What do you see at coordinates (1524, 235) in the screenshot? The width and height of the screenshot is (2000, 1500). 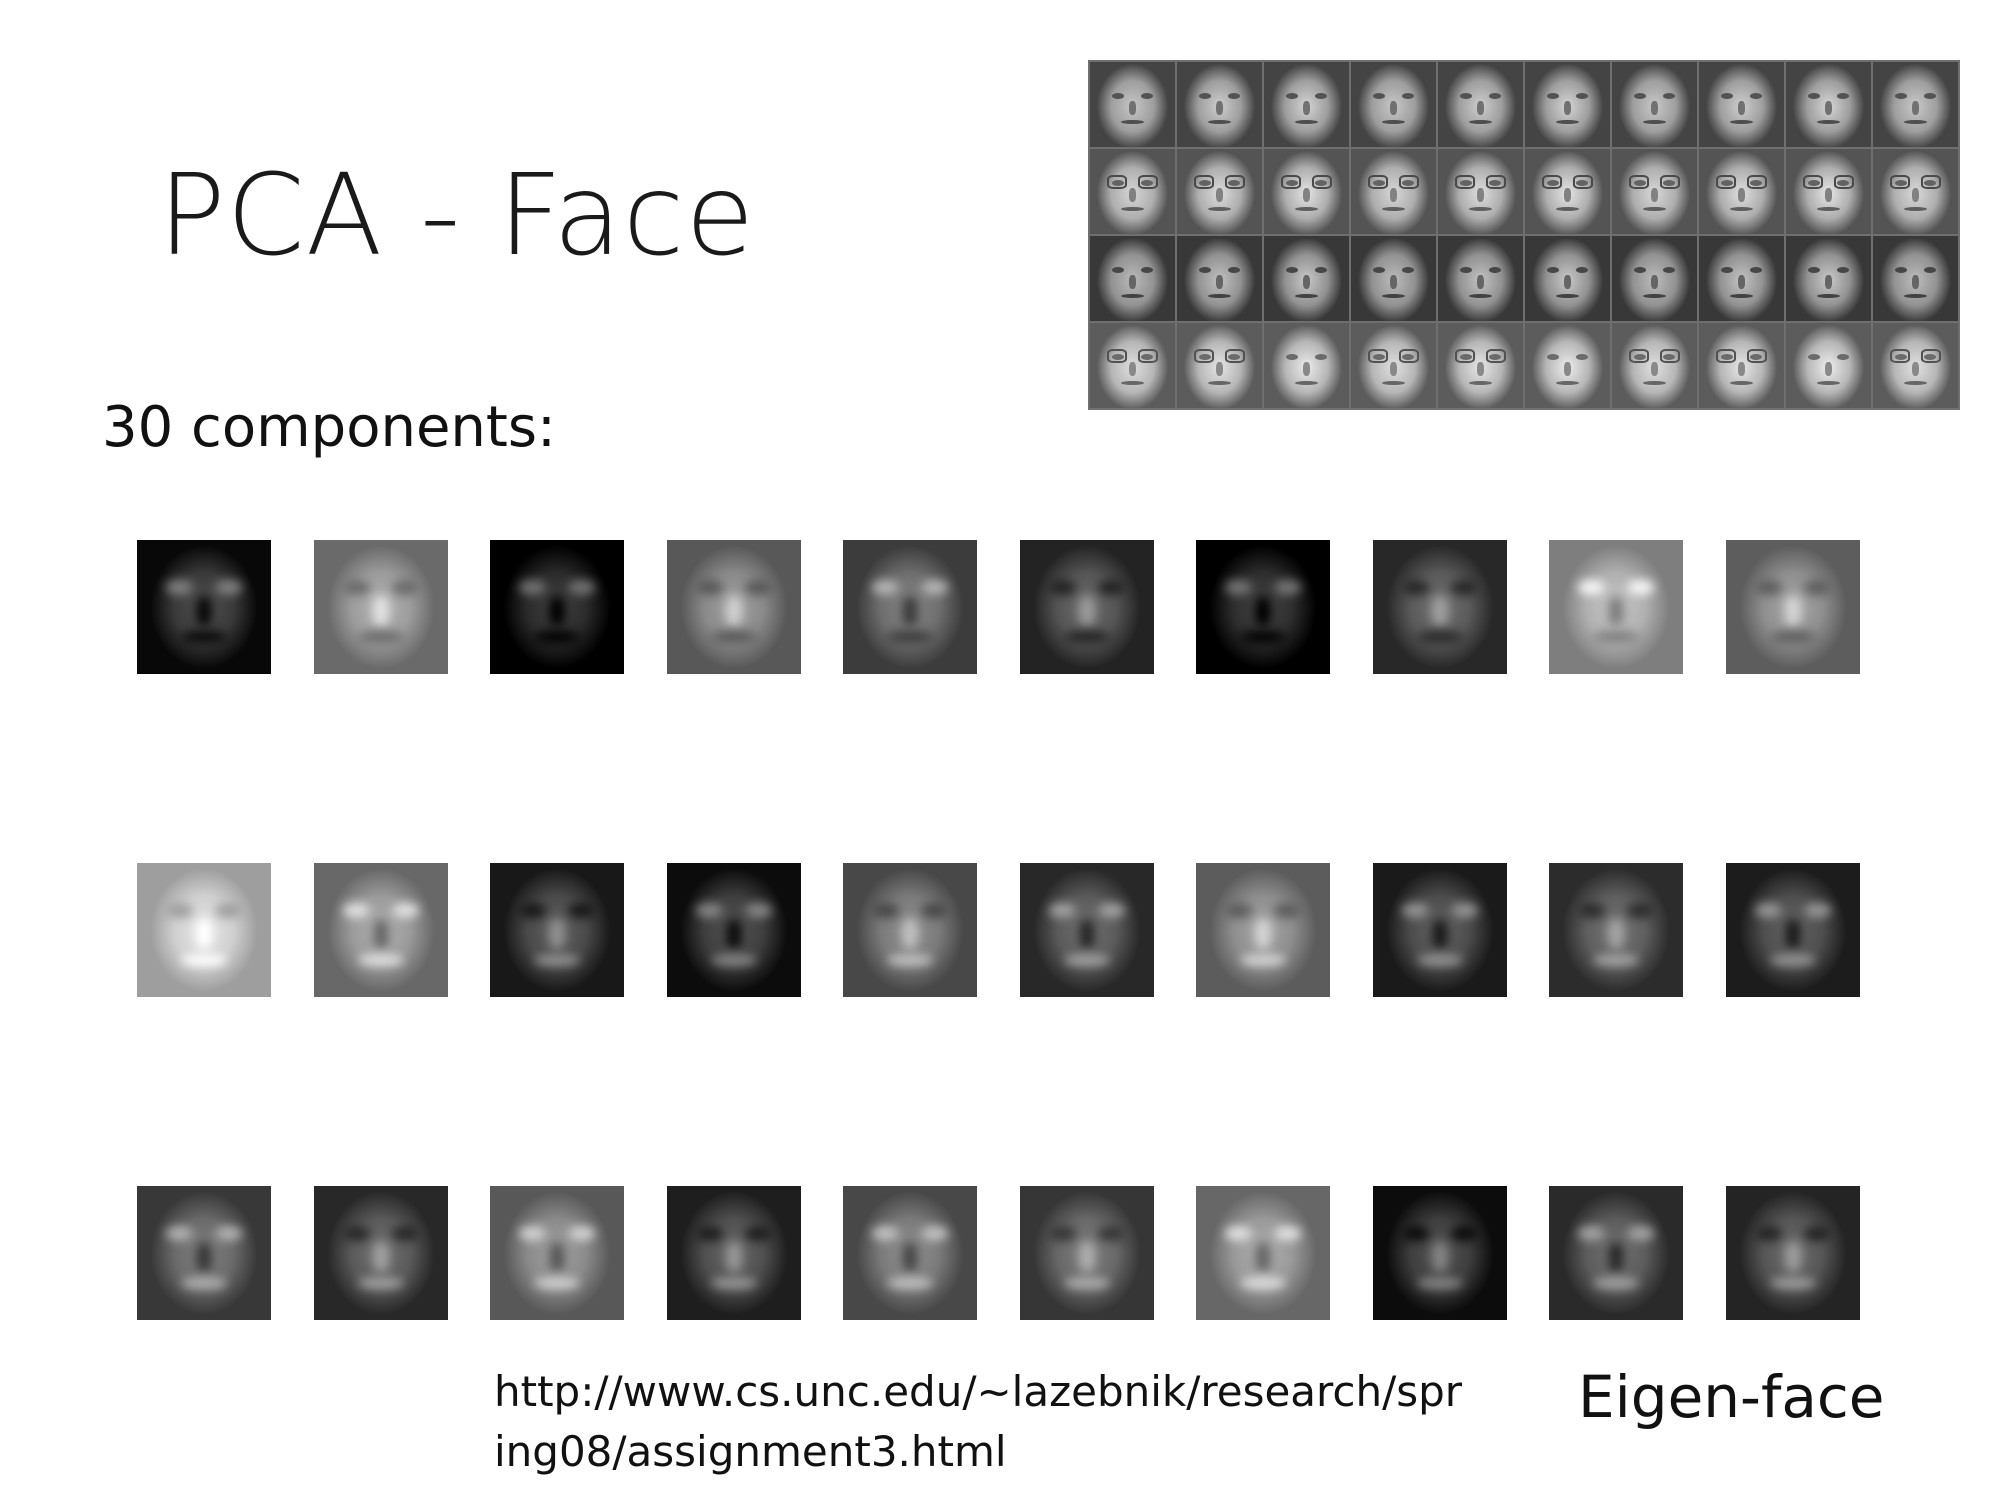 I see `sample-faces-grid` at bounding box center [1524, 235].